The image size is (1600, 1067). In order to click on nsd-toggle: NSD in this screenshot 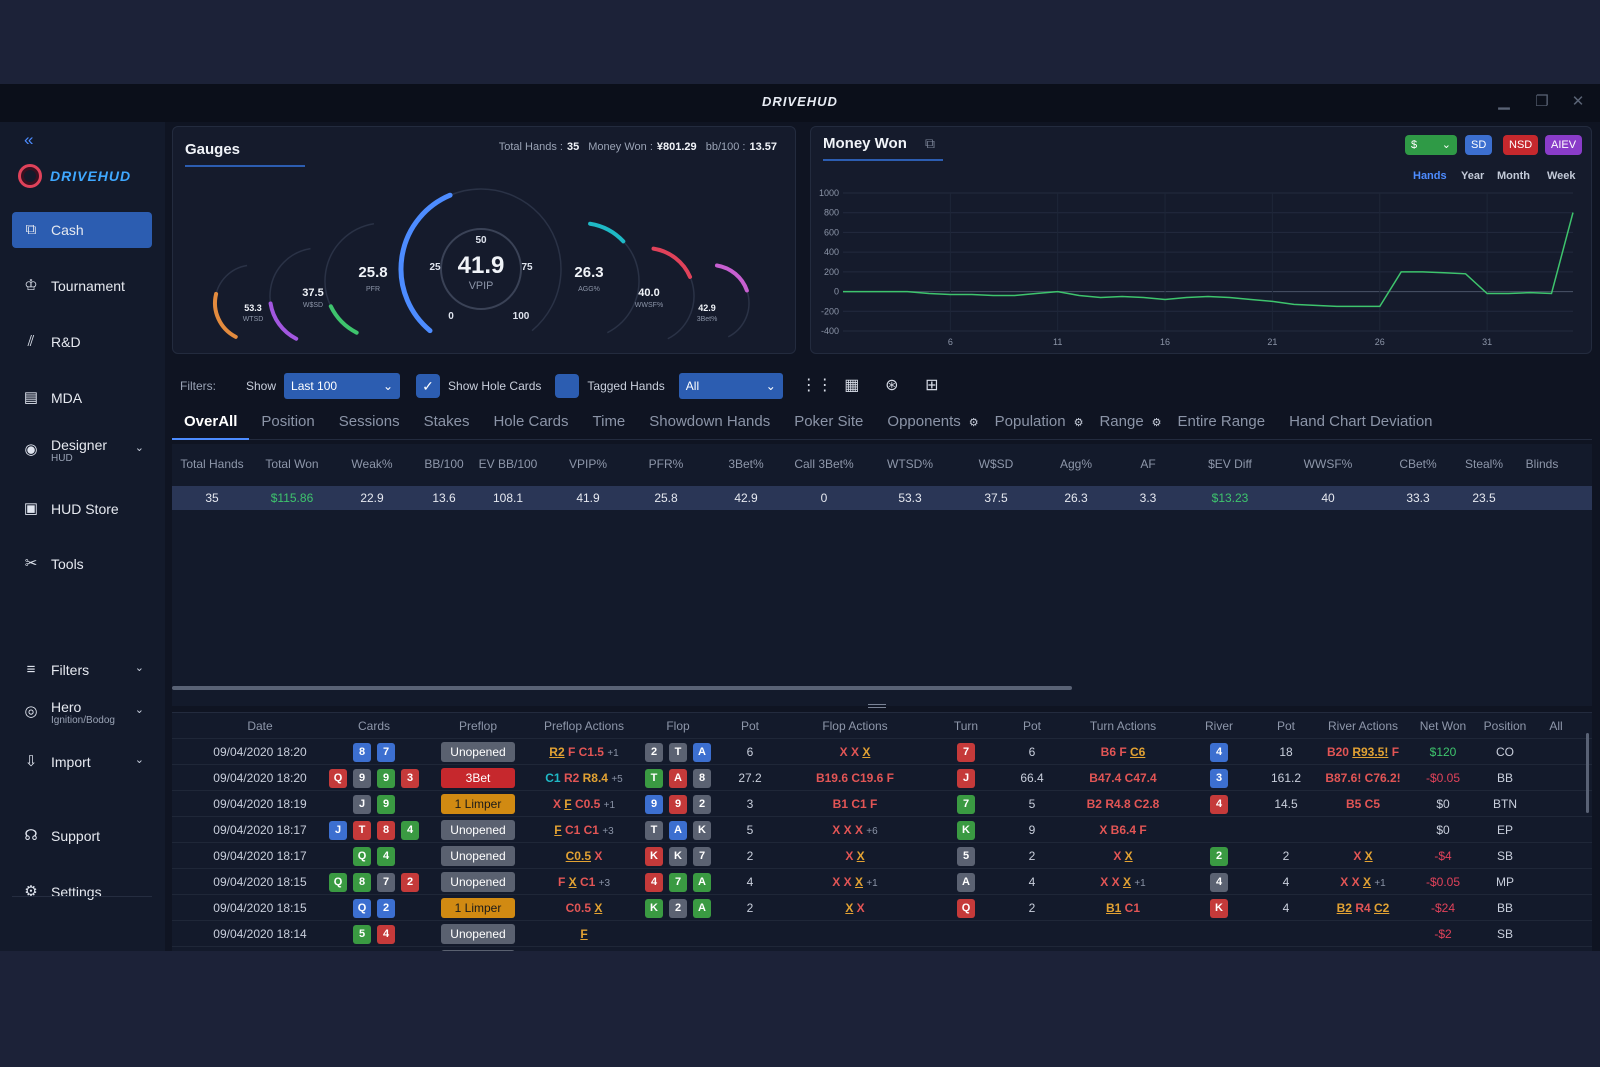, I will do `click(1521, 145)`.